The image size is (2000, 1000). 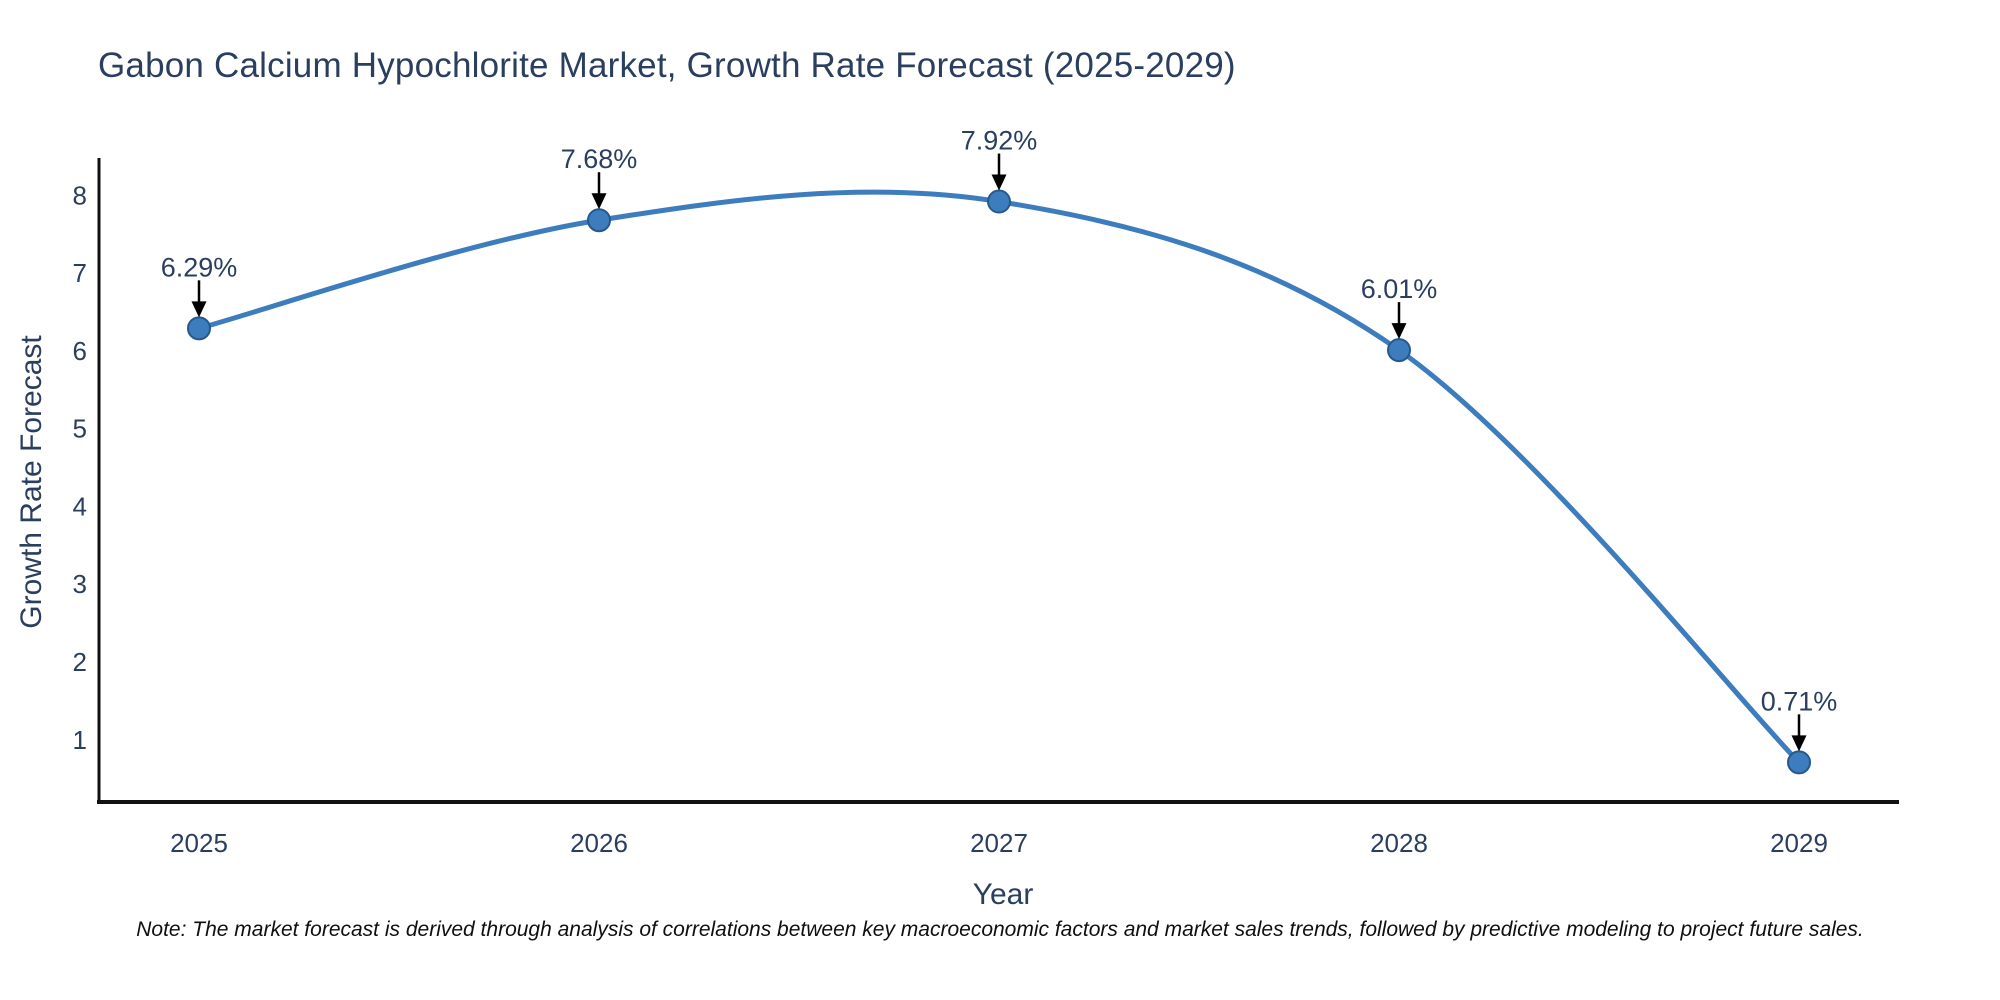 I want to click on point-annotation-label: 6.01%, so click(x=1399, y=289).